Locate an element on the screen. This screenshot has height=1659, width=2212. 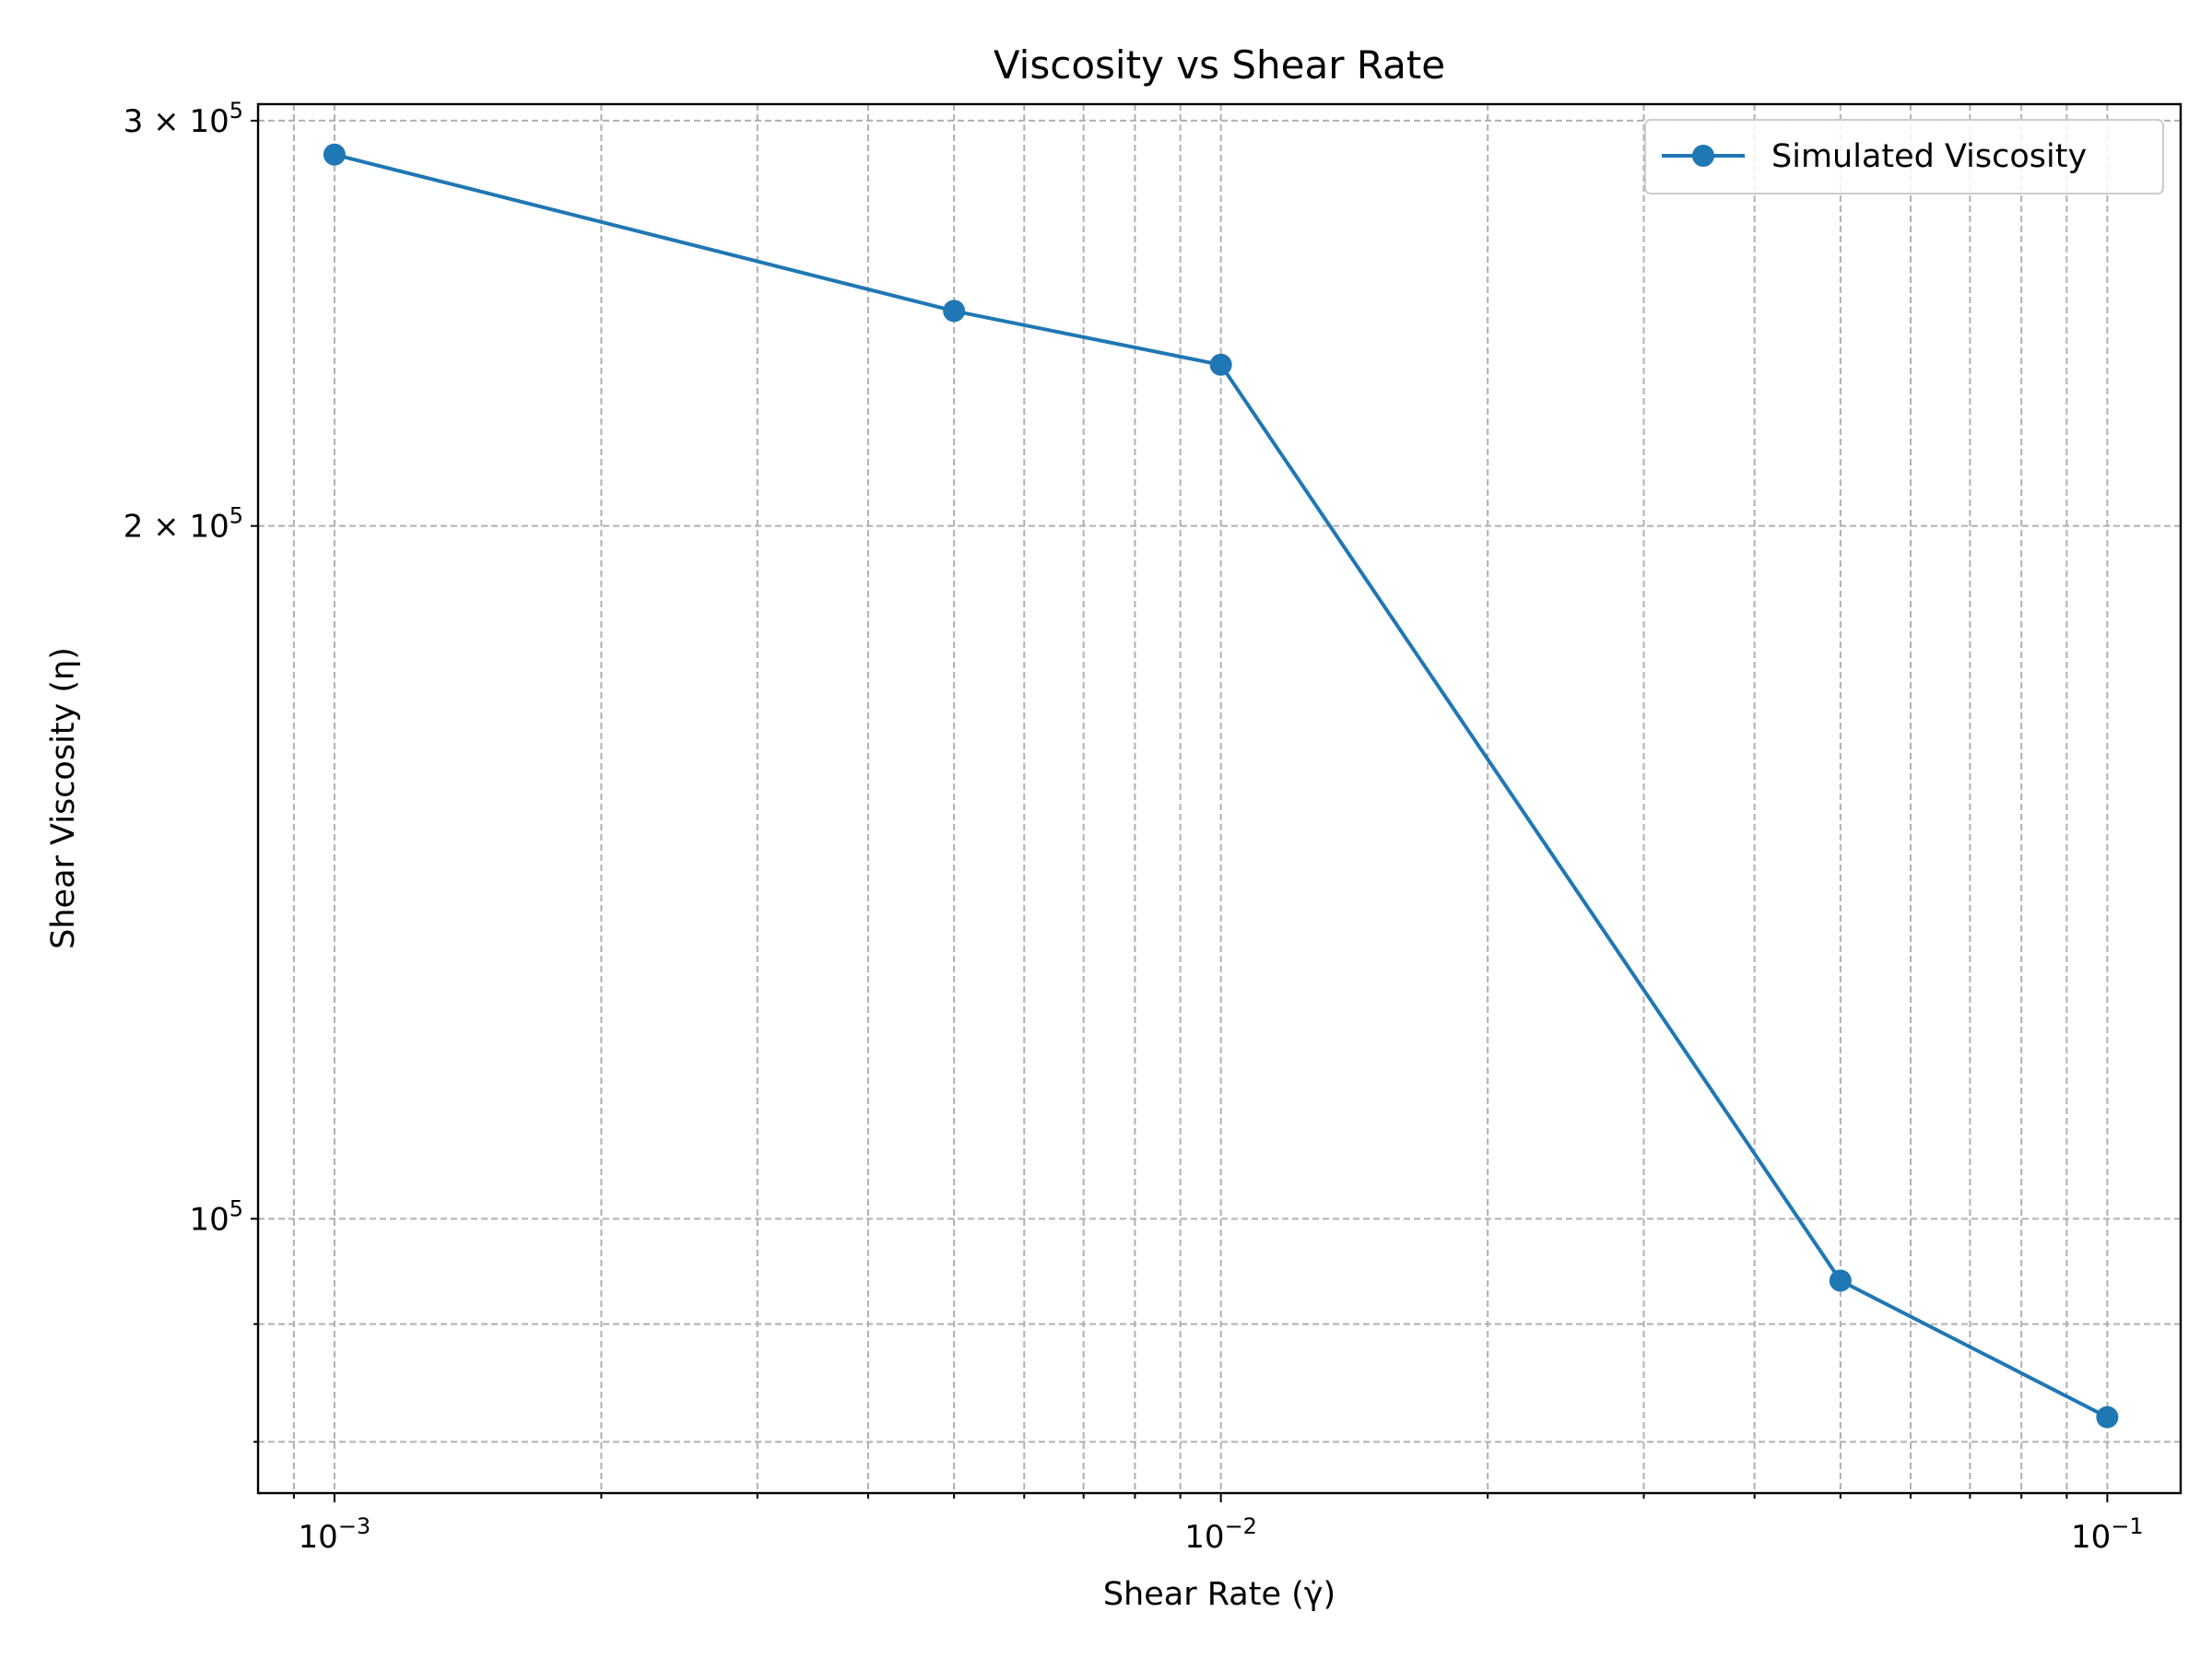
x-axis-label: Shear Rate (γ̇) is located at coordinates (1219, 1594).